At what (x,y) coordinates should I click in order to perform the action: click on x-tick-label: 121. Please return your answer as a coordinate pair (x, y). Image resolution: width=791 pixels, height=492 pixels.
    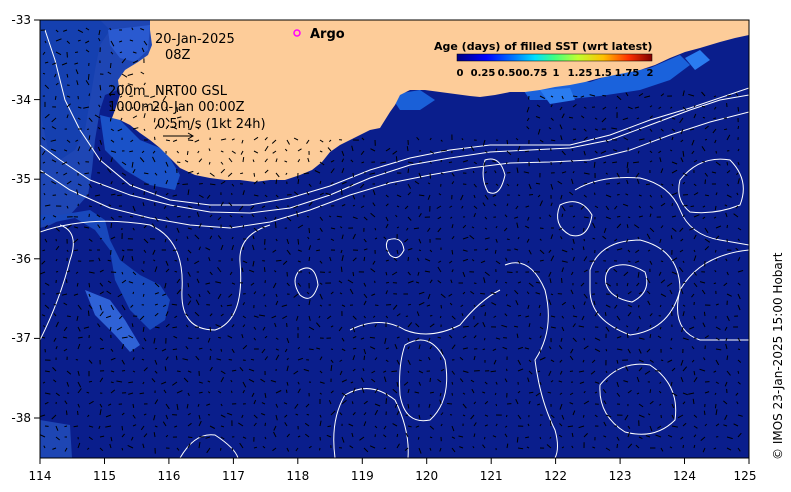
    Looking at the image, I should click on (491, 476).